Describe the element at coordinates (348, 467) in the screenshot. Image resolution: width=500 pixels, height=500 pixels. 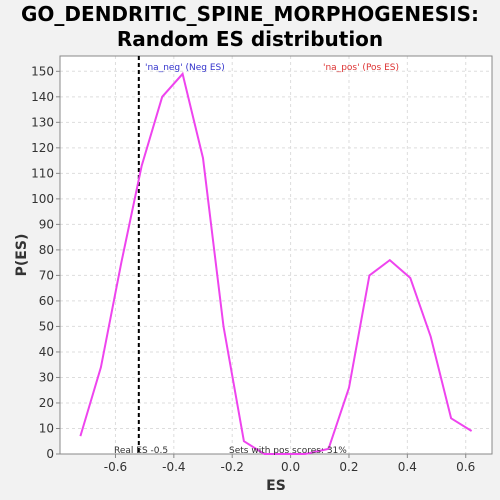
I see `x-tick-label: 0.2` at that location.